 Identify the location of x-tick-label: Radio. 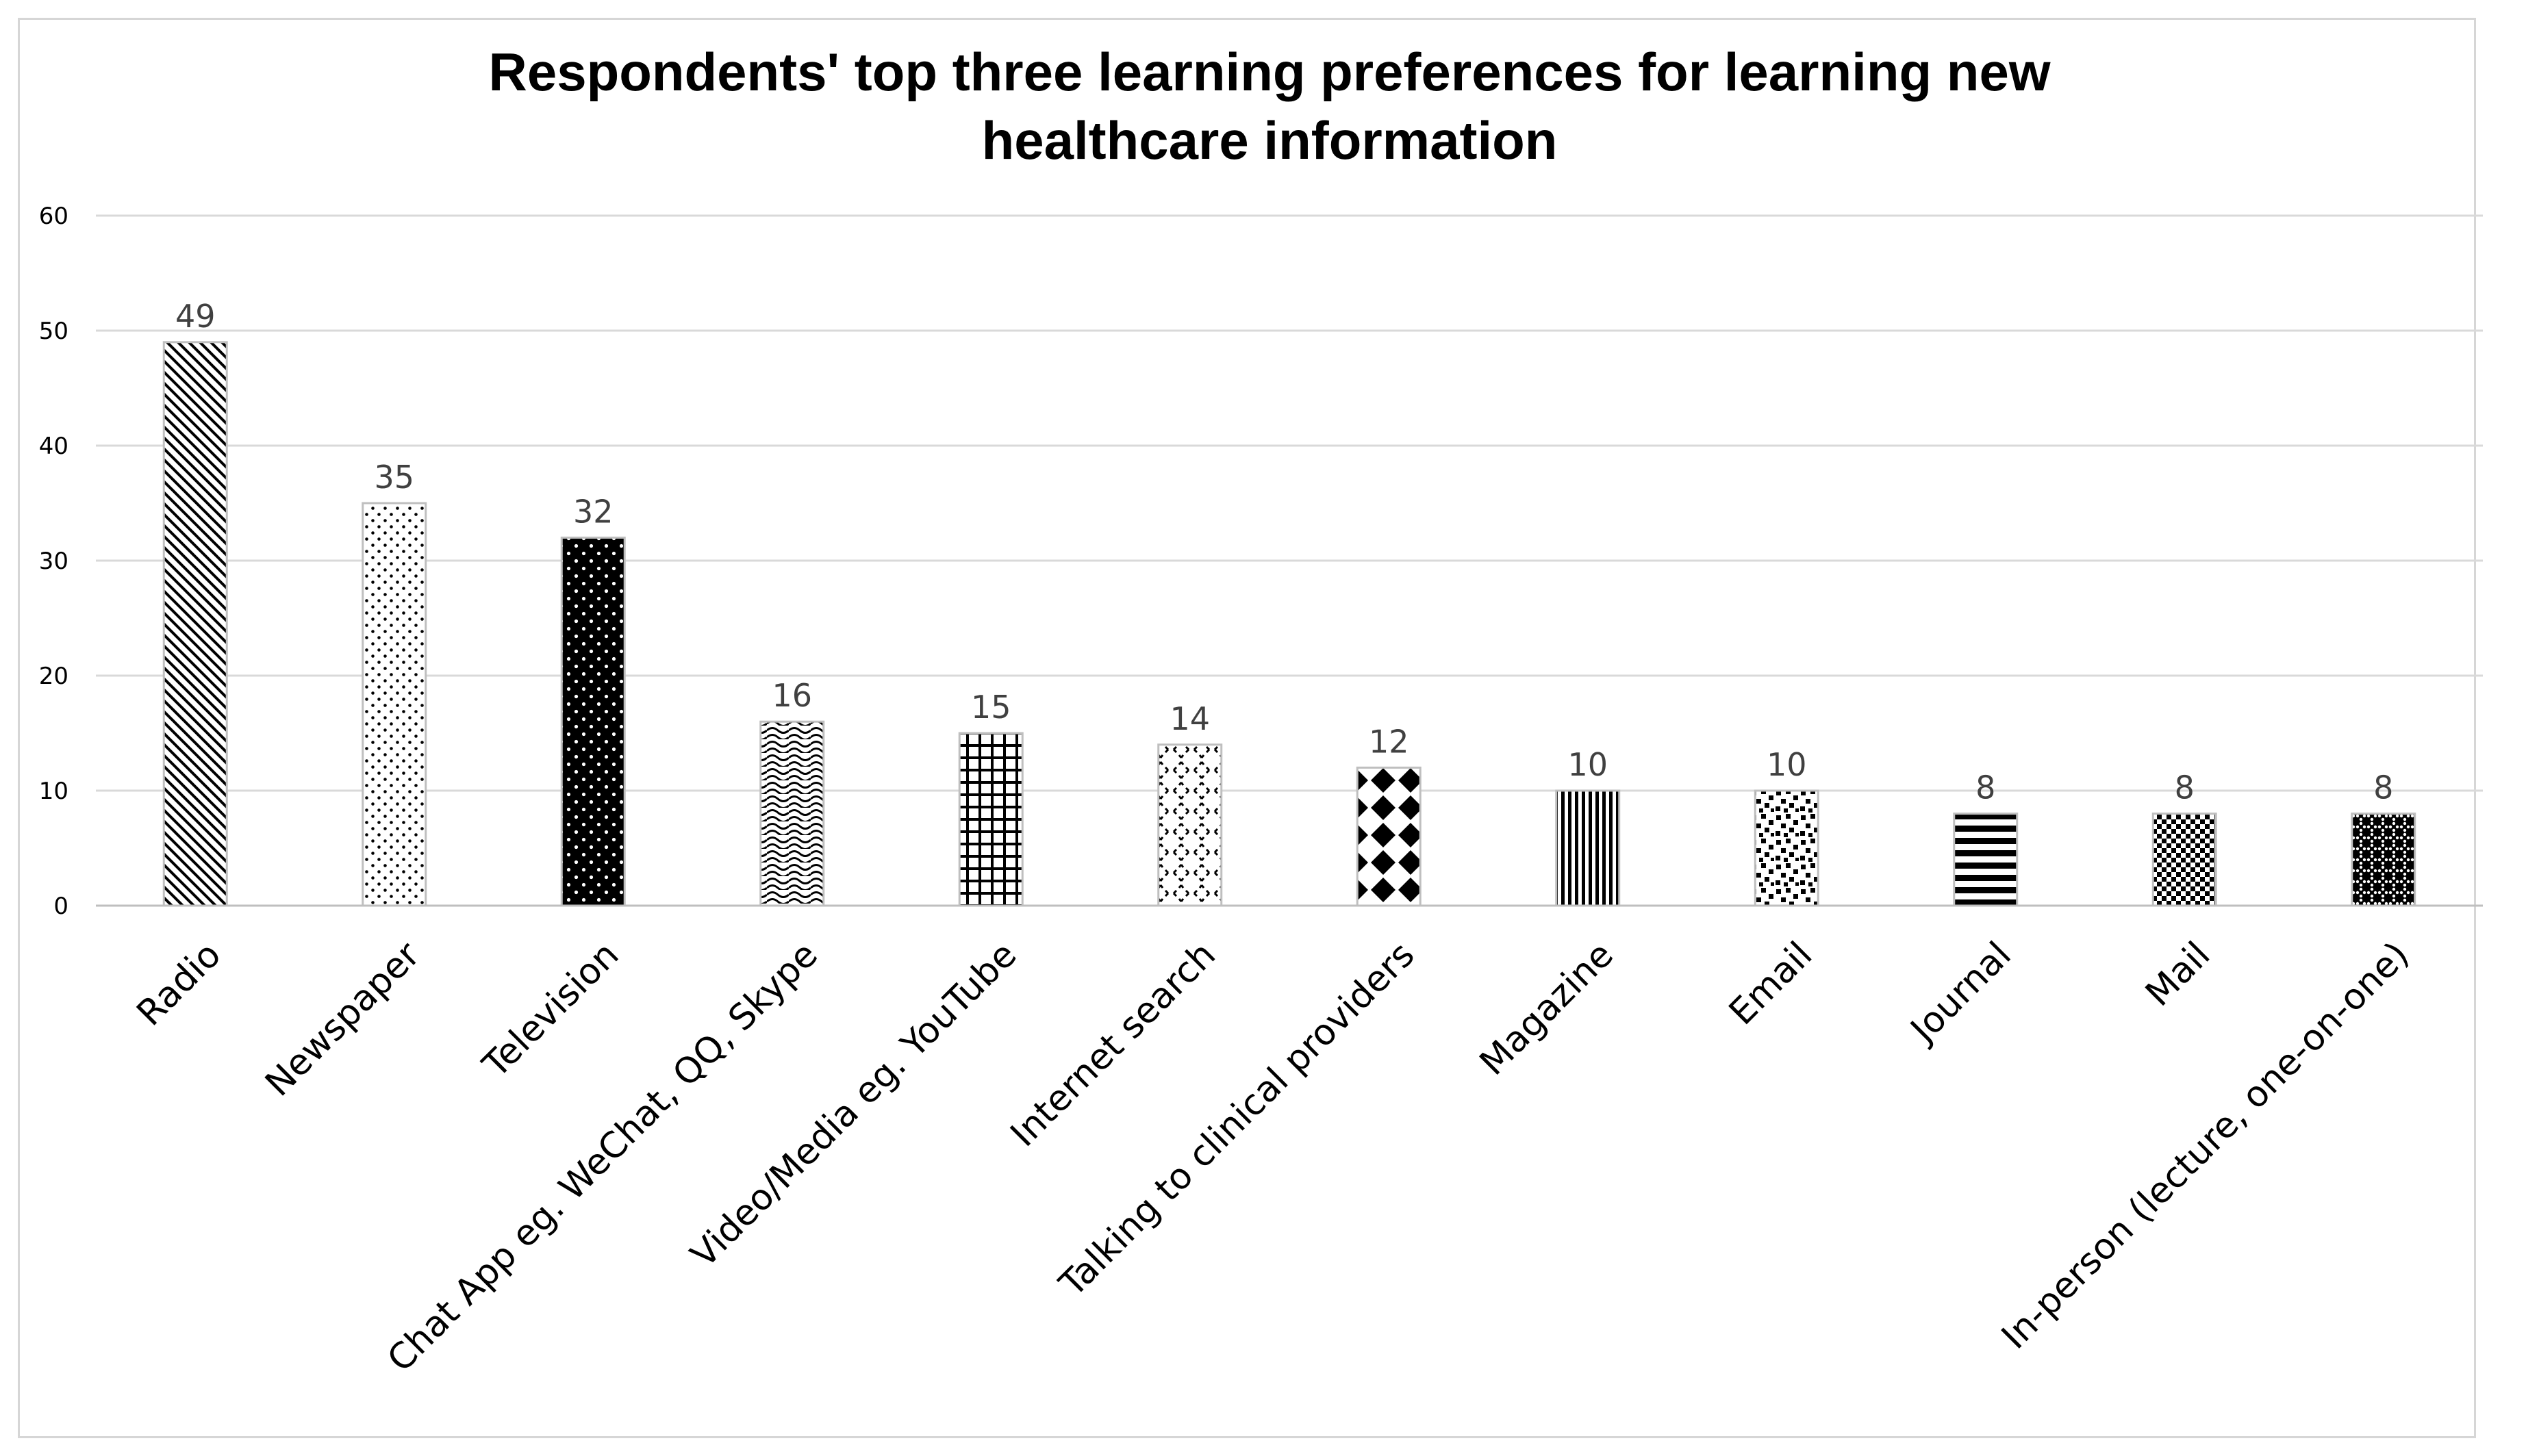
(179, 984).